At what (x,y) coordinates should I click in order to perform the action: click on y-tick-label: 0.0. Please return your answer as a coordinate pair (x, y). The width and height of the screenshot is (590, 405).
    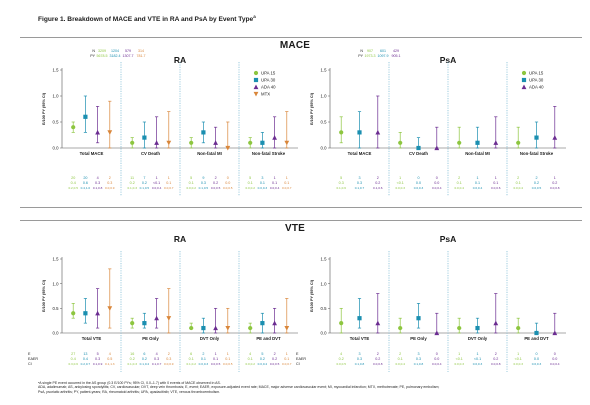
    Looking at the image, I should click on (56, 148).